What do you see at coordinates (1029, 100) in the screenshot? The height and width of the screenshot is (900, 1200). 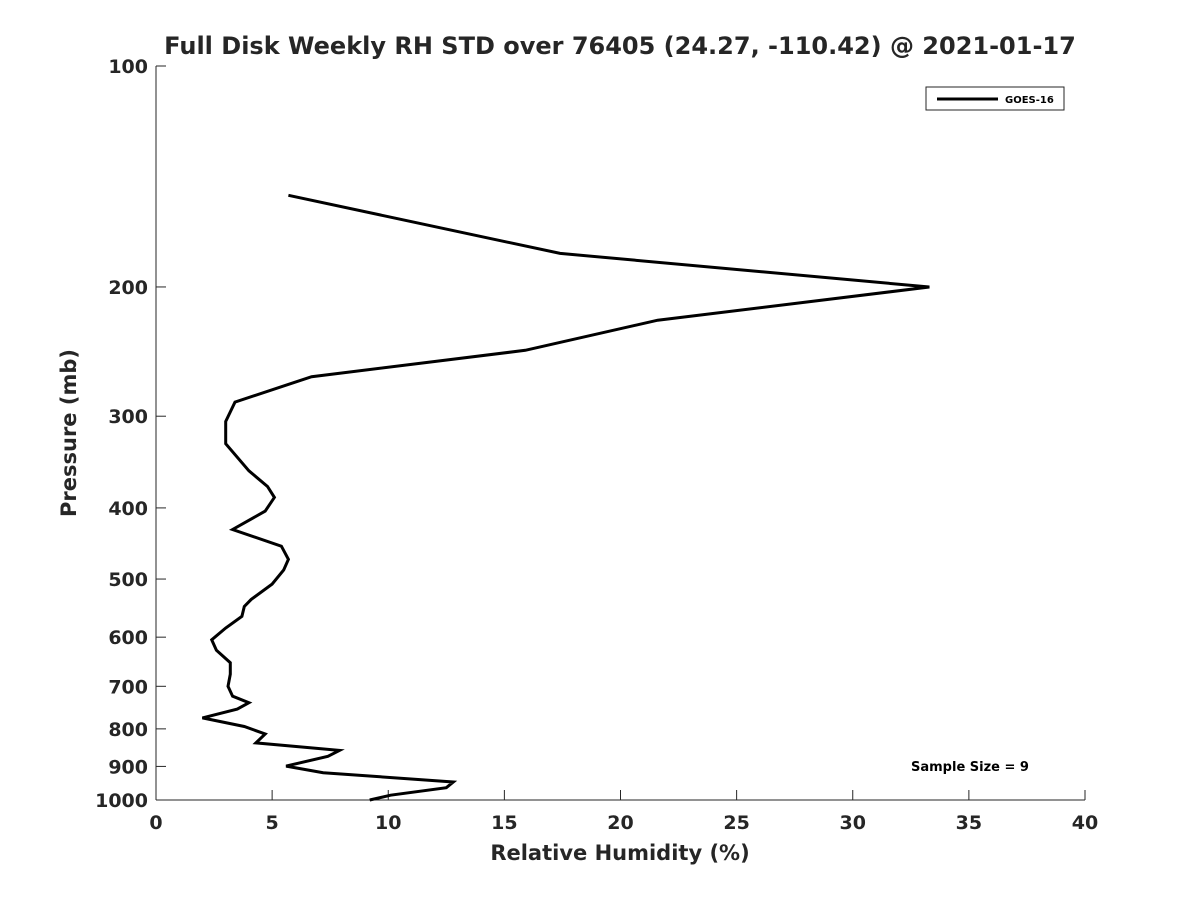 I see `legend-label-goes-16: GOES-16` at bounding box center [1029, 100].